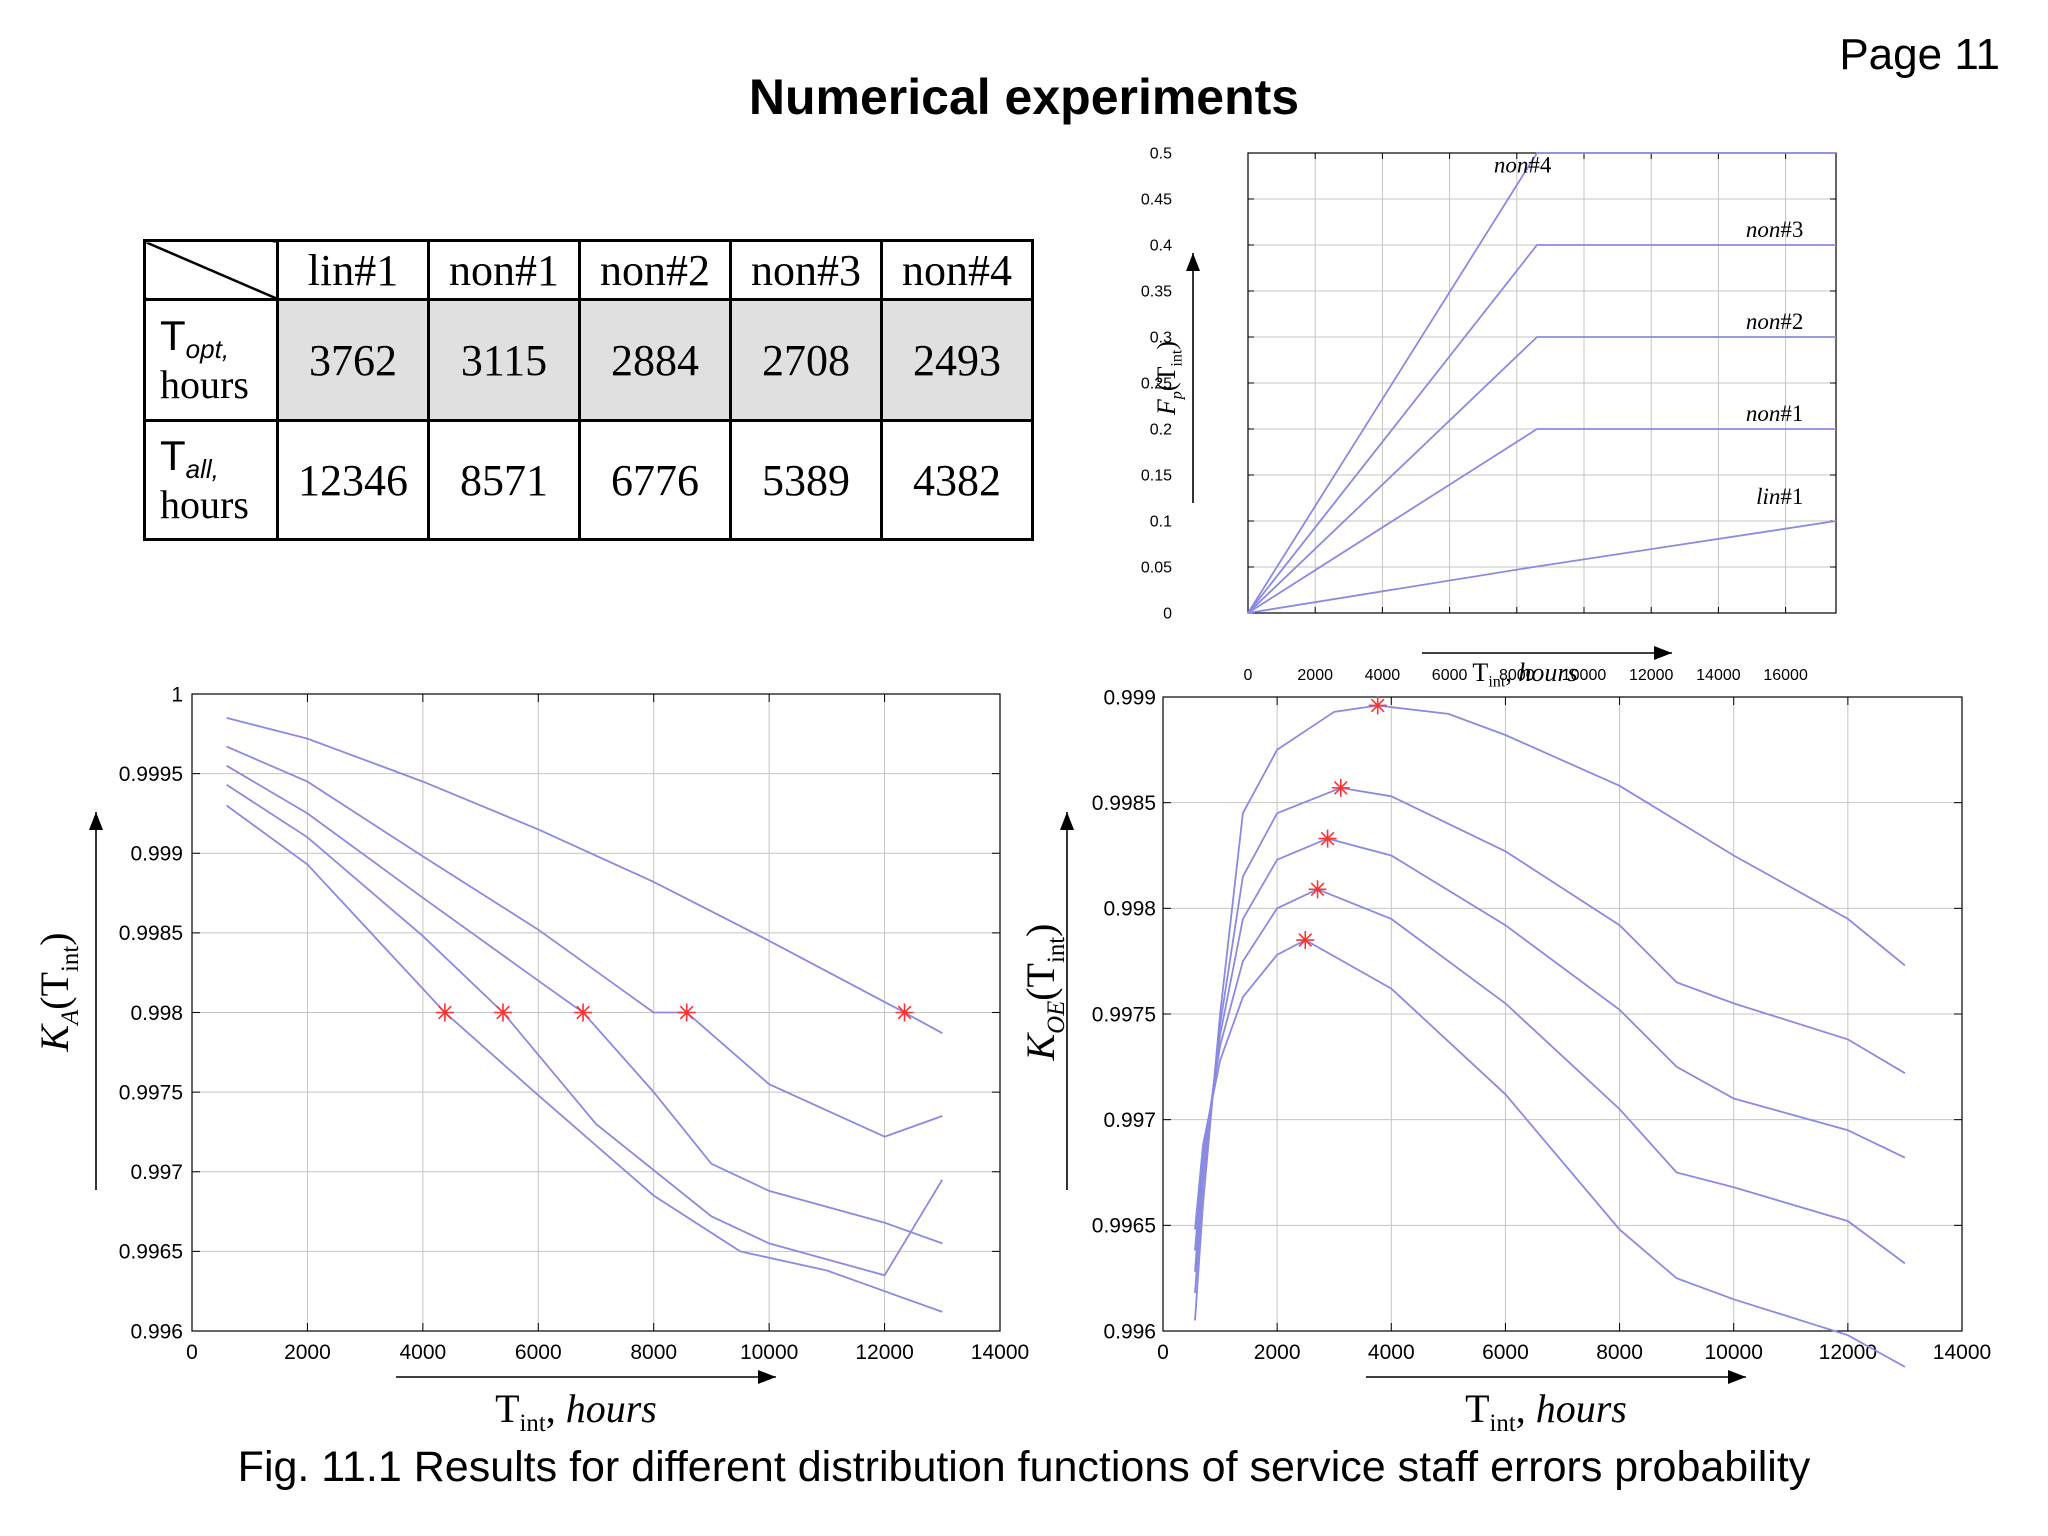  I want to click on y-axis-label: KA(Tint), so click(58, 992).